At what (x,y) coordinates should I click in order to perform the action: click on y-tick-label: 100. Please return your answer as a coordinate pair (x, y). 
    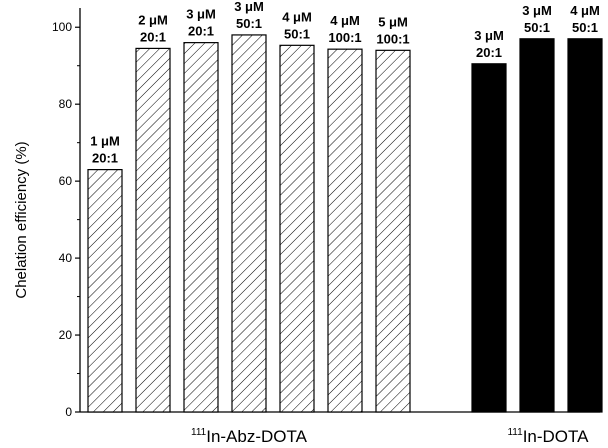
    Looking at the image, I should click on (62, 27).